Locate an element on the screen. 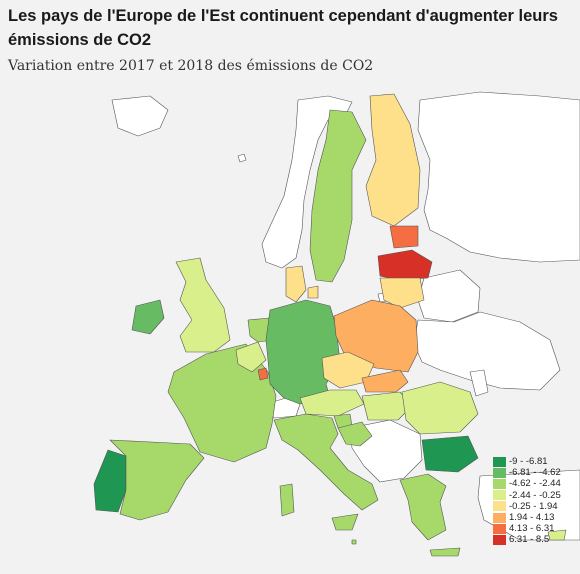 Image resolution: width=580 pixels, height=574 pixels. legend-label: -4.62 - -2.44 is located at coordinates (535, 484).